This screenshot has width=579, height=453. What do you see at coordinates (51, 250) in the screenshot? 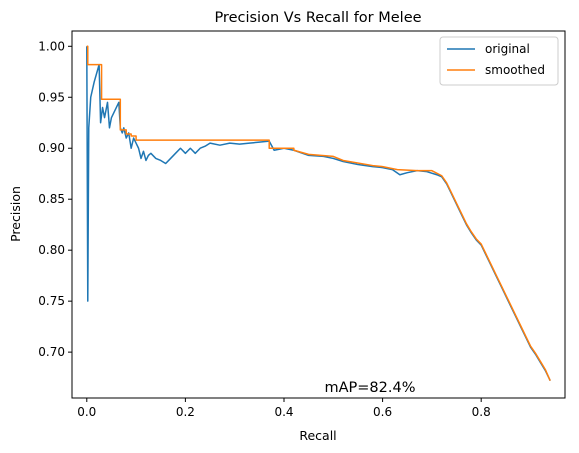
I see `y-tick-label: 0.80` at bounding box center [51, 250].